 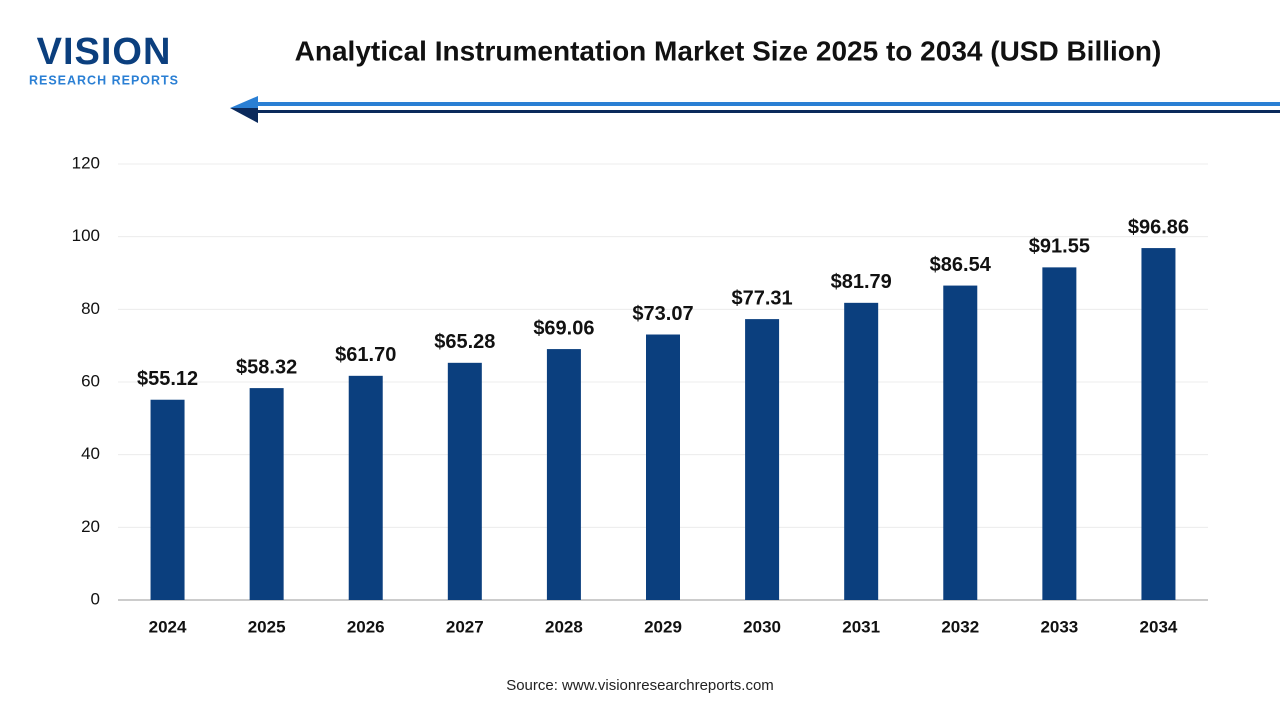 What do you see at coordinates (960, 626) in the screenshot?
I see `x-tick-label: 2032` at bounding box center [960, 626].